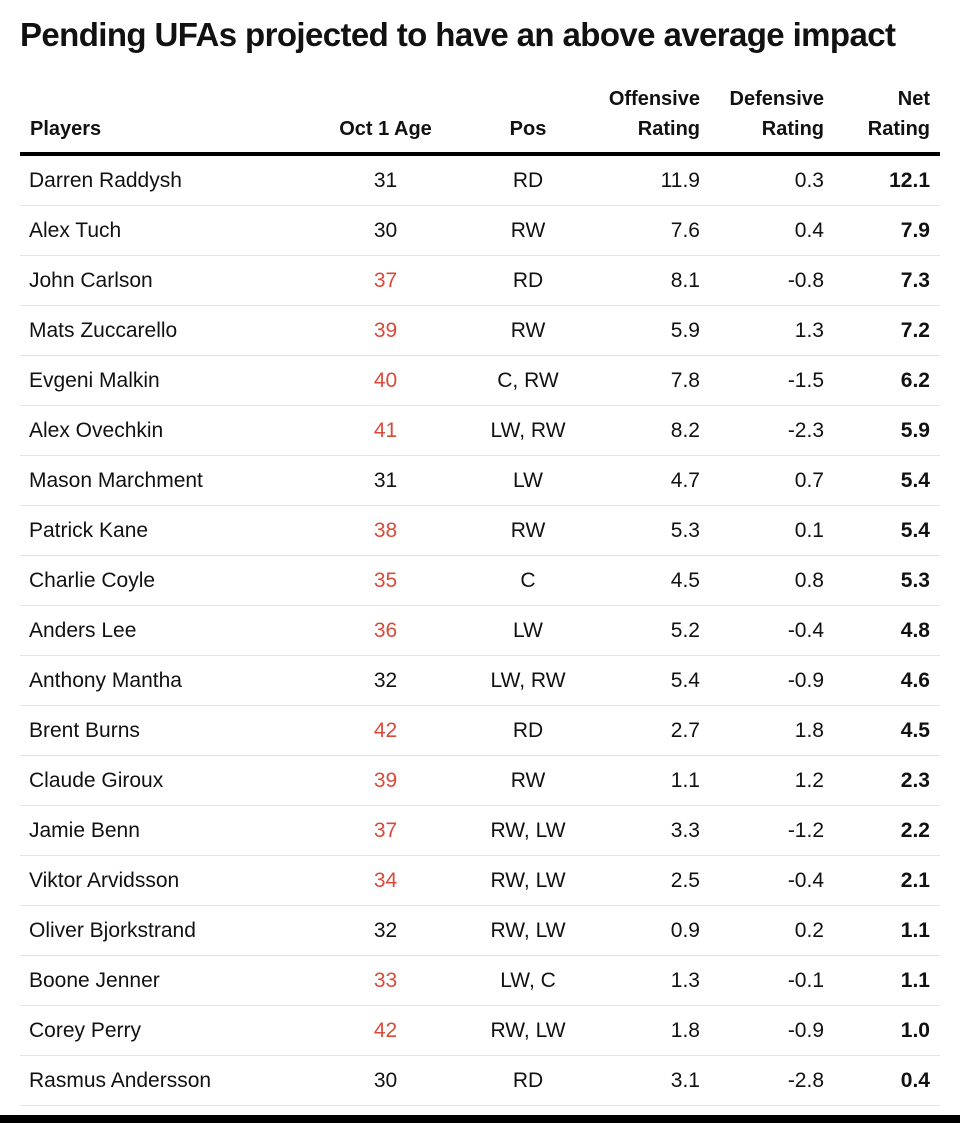  I want to click on position-cell: LW, so click(528, 480).